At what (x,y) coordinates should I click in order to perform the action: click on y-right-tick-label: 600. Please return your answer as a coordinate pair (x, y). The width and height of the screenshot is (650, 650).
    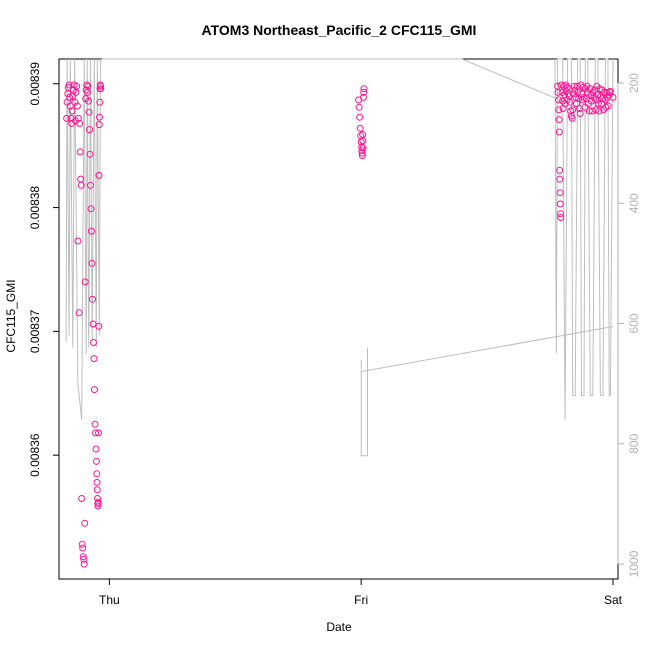
    Looking at the image, I should click on (634, 323).